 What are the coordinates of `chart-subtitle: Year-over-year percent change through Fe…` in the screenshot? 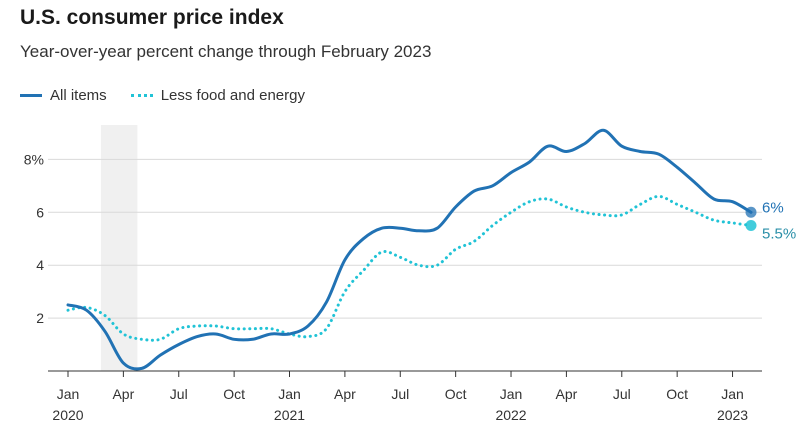 It's located at (226, 51).